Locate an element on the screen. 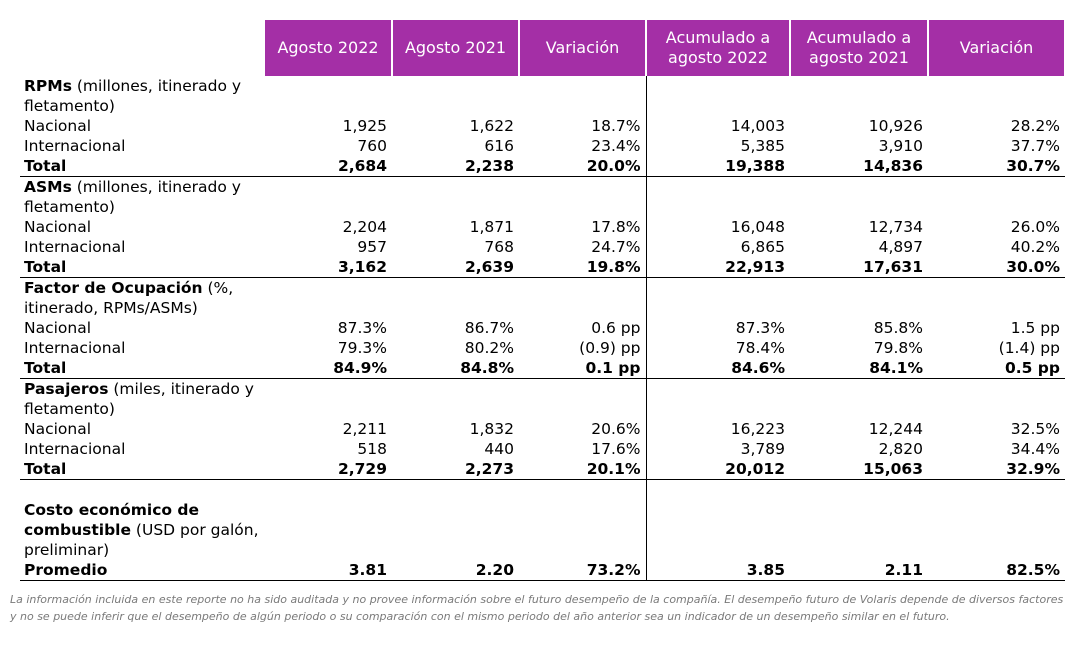 Image resolution: width=1091 pixels, height=648 pixels. value-cell: 28.2% is located at coordinates (1035, 126).